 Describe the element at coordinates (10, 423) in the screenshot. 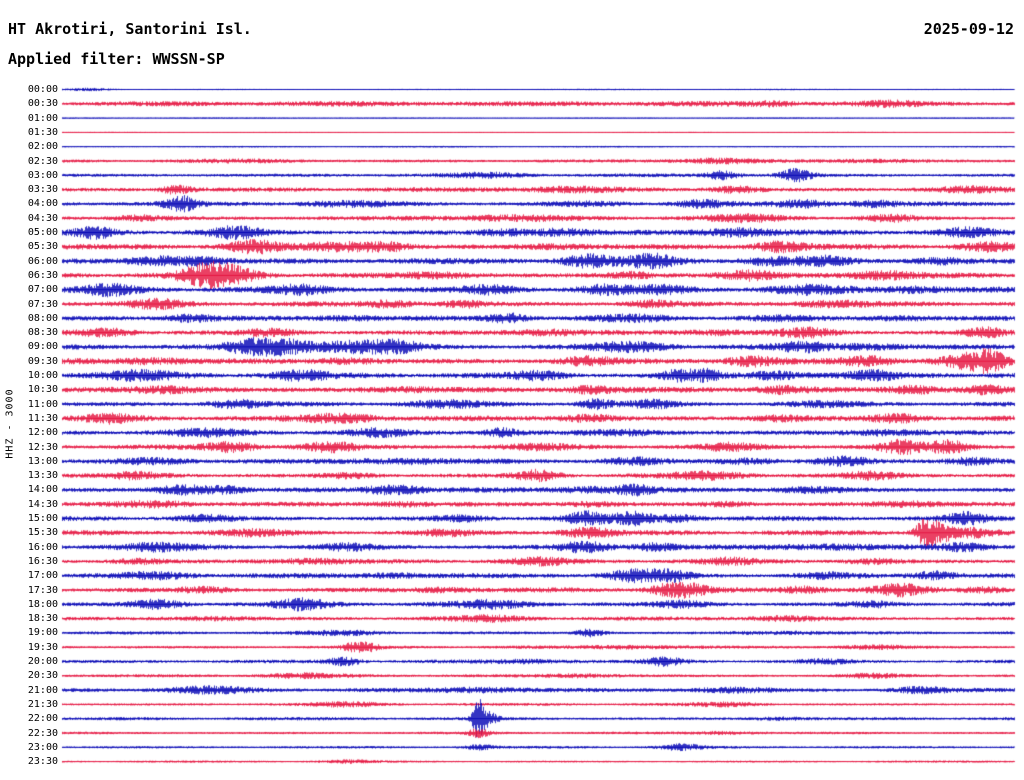

I see `channel-axis-label: HHZ - 3000` at that location.